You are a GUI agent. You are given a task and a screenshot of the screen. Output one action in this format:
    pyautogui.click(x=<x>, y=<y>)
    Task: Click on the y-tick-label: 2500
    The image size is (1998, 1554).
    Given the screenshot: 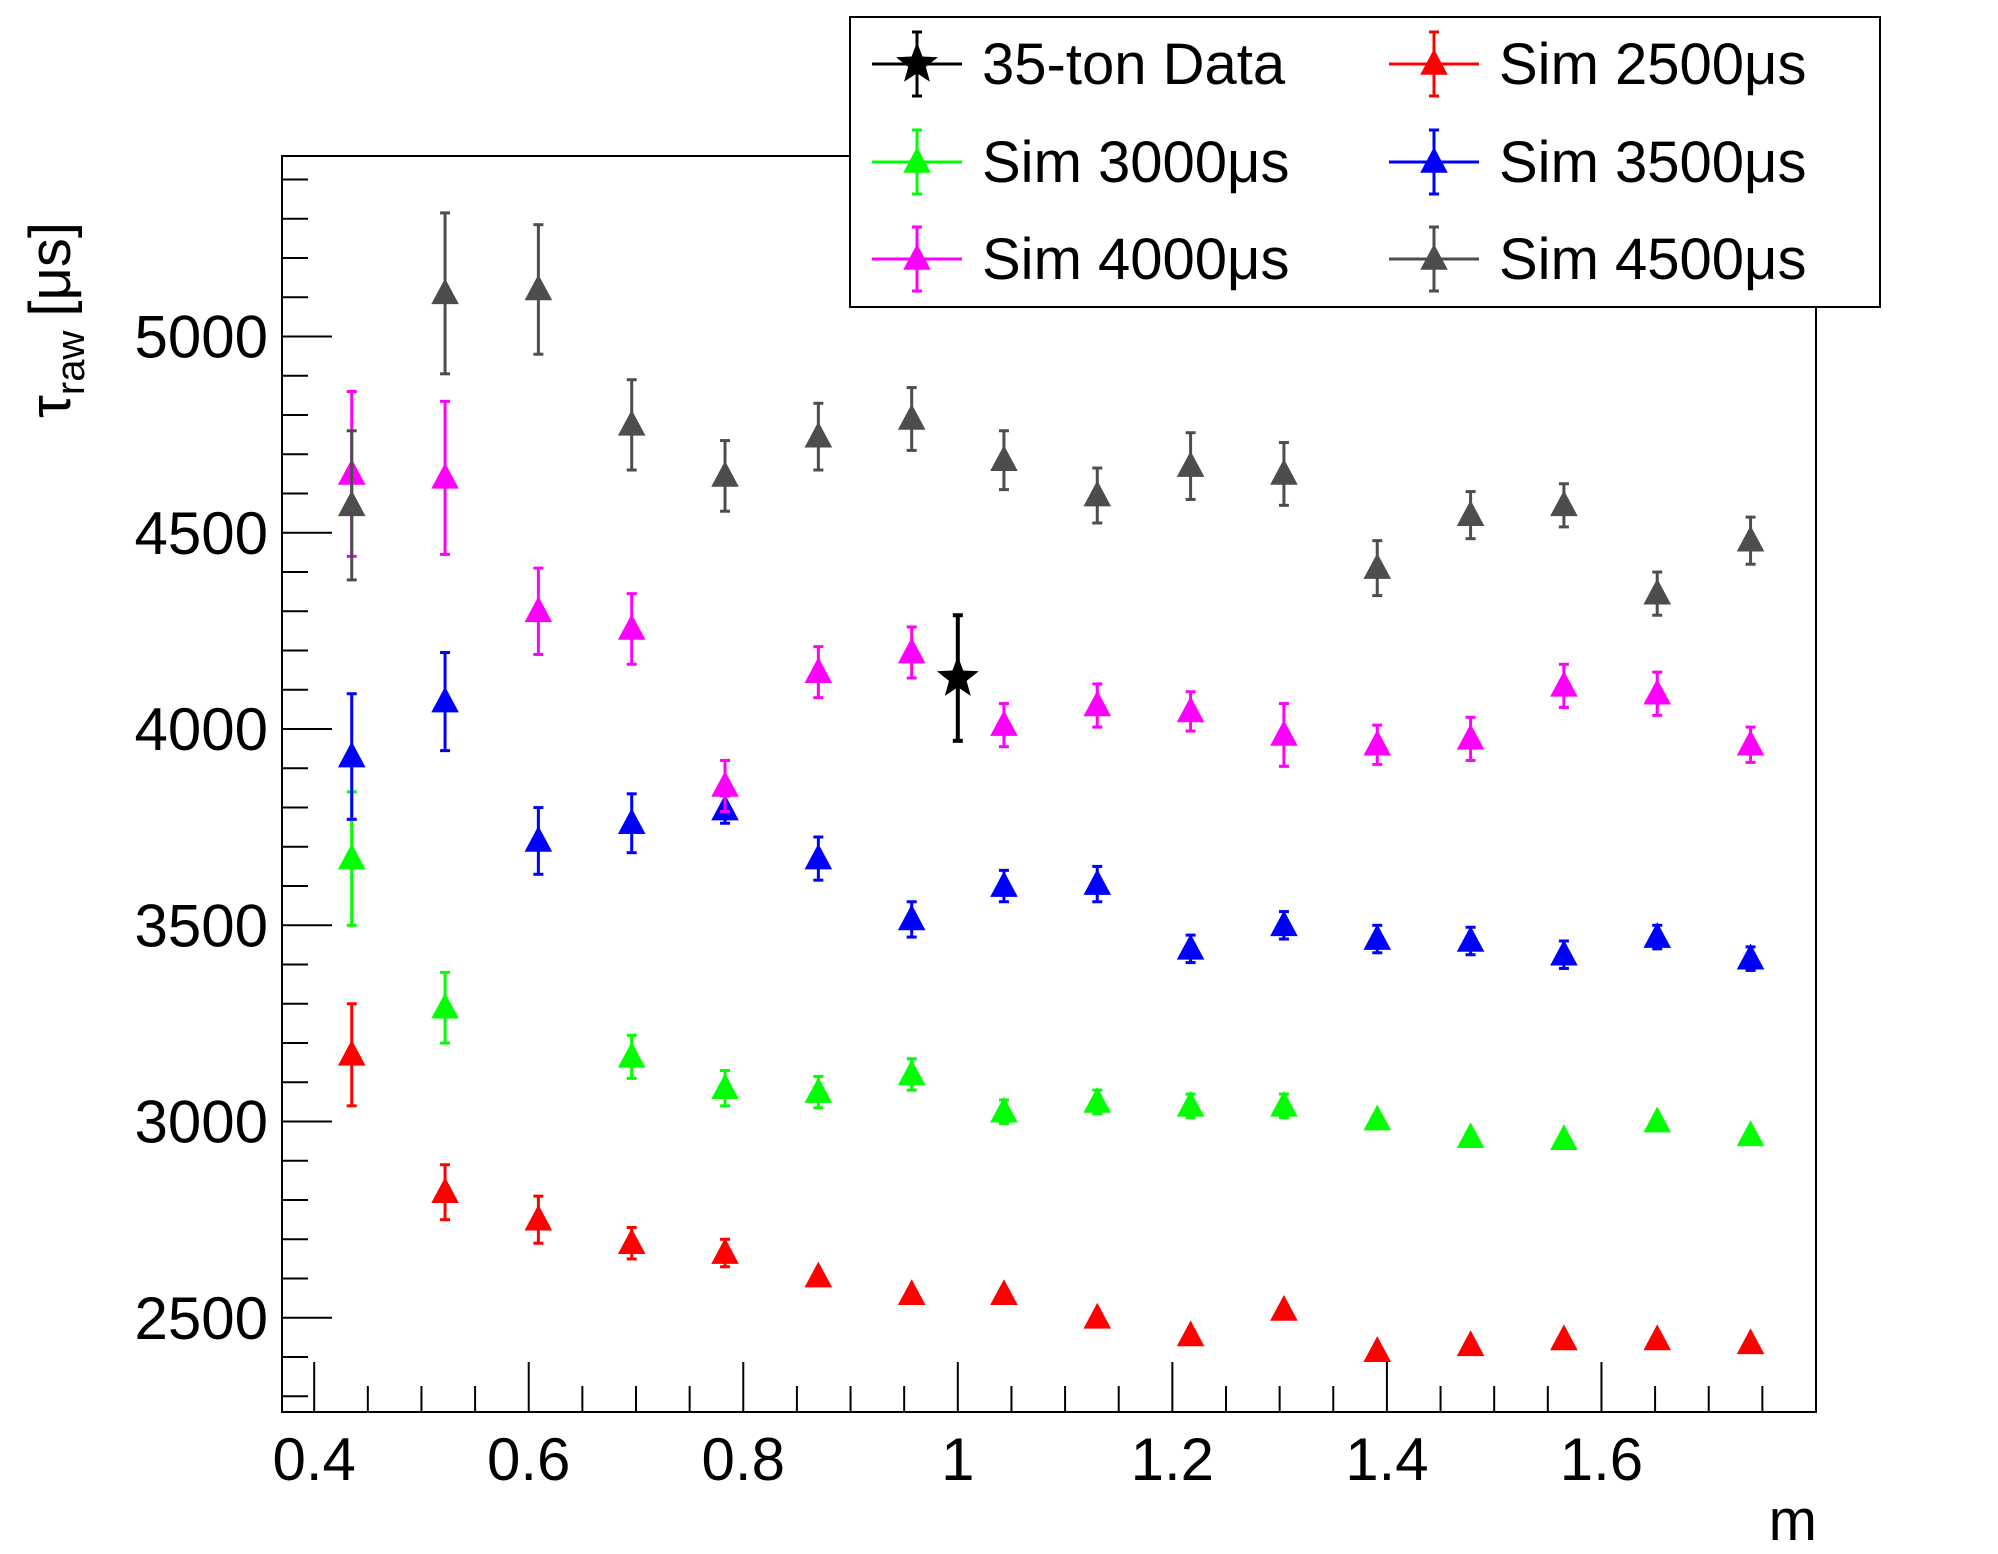 What is the action you would take?
    pyautogui.click(x=201, y=1318)
    